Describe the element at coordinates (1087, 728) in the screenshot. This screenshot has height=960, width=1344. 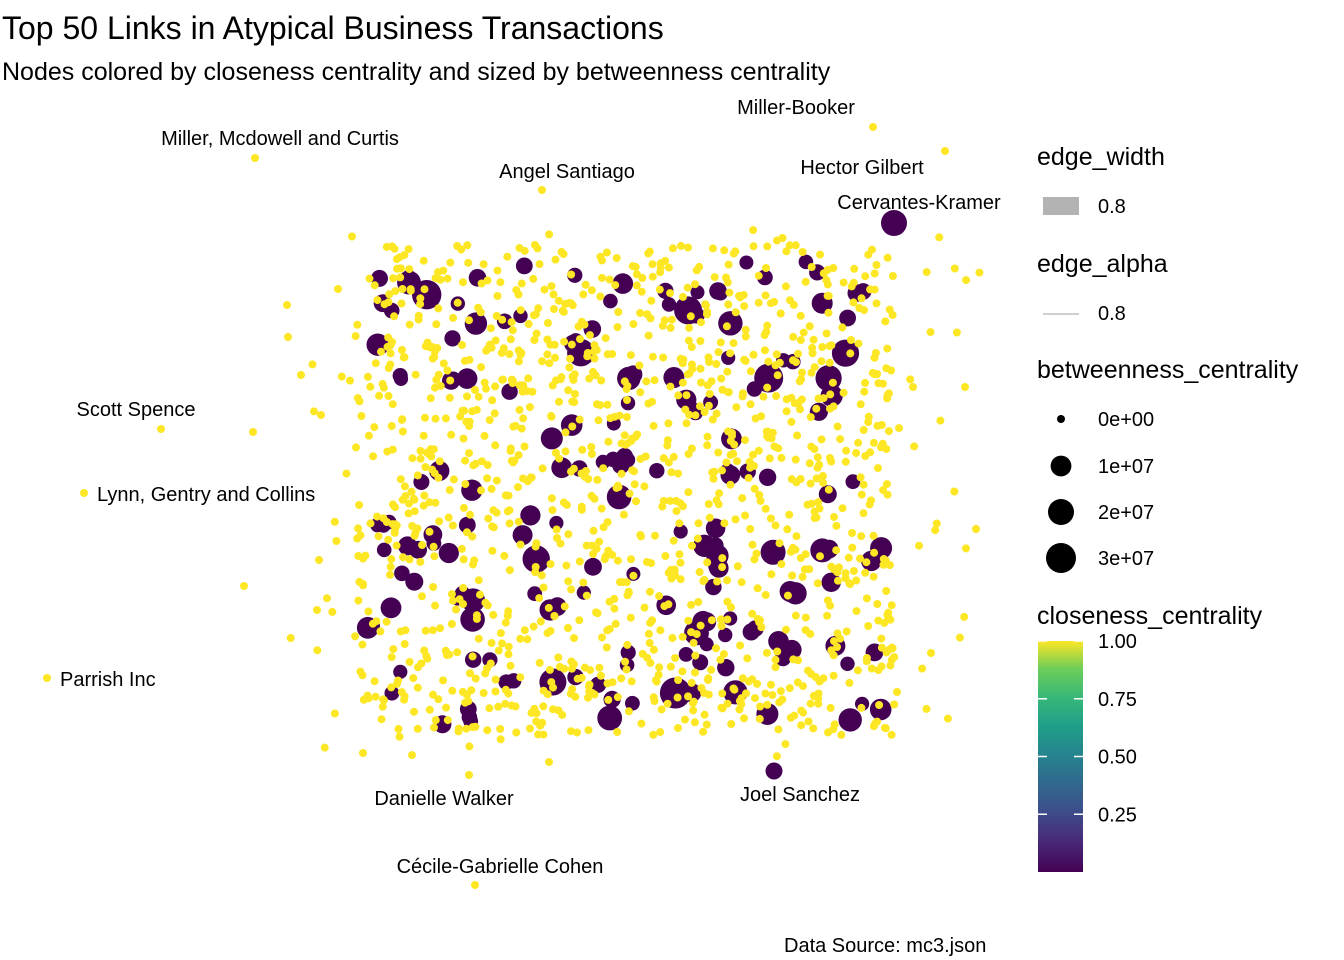
I see `legend-closeness-keys: 1.00 0.75 0.50 0.25` at that location.